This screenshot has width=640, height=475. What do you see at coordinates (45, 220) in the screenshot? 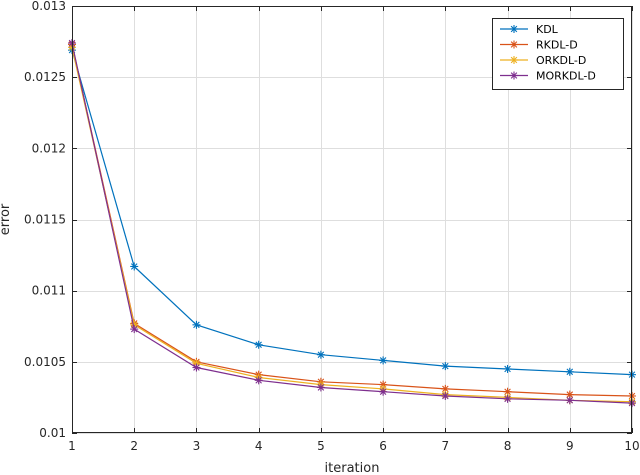
I see `y-tick-label: 0.0115` at bounding box center [45, 220].